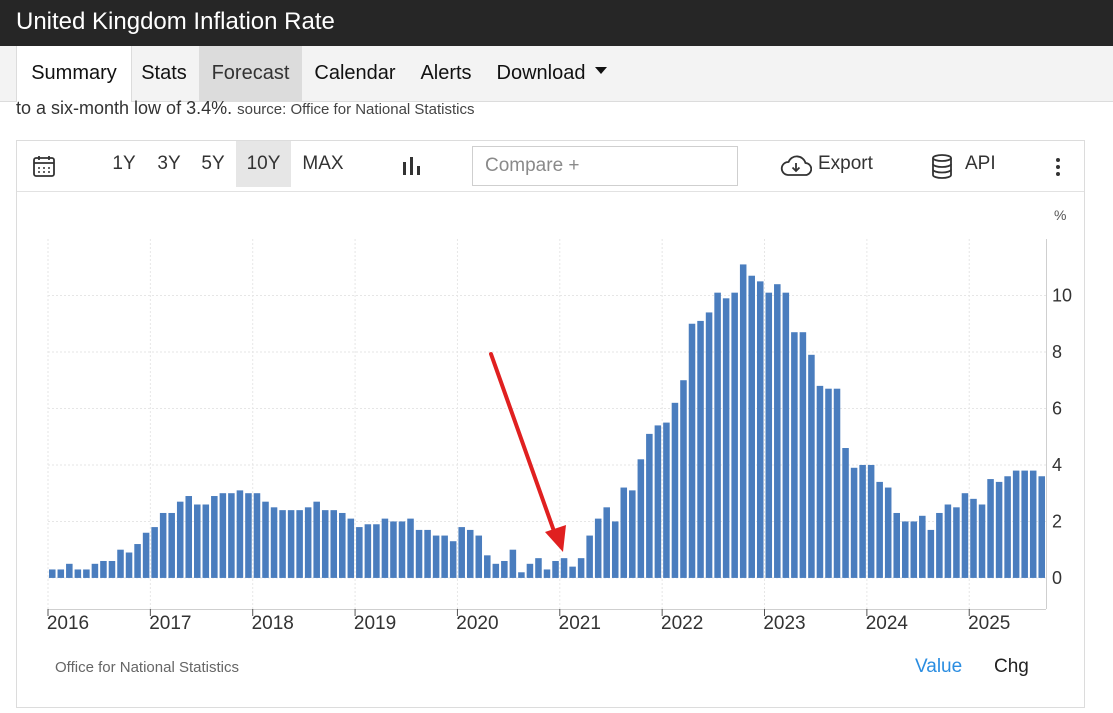 This screenshot has width=1113, height=713. I want to click on footer-source: Office for National Statistics, so click(147, 667).